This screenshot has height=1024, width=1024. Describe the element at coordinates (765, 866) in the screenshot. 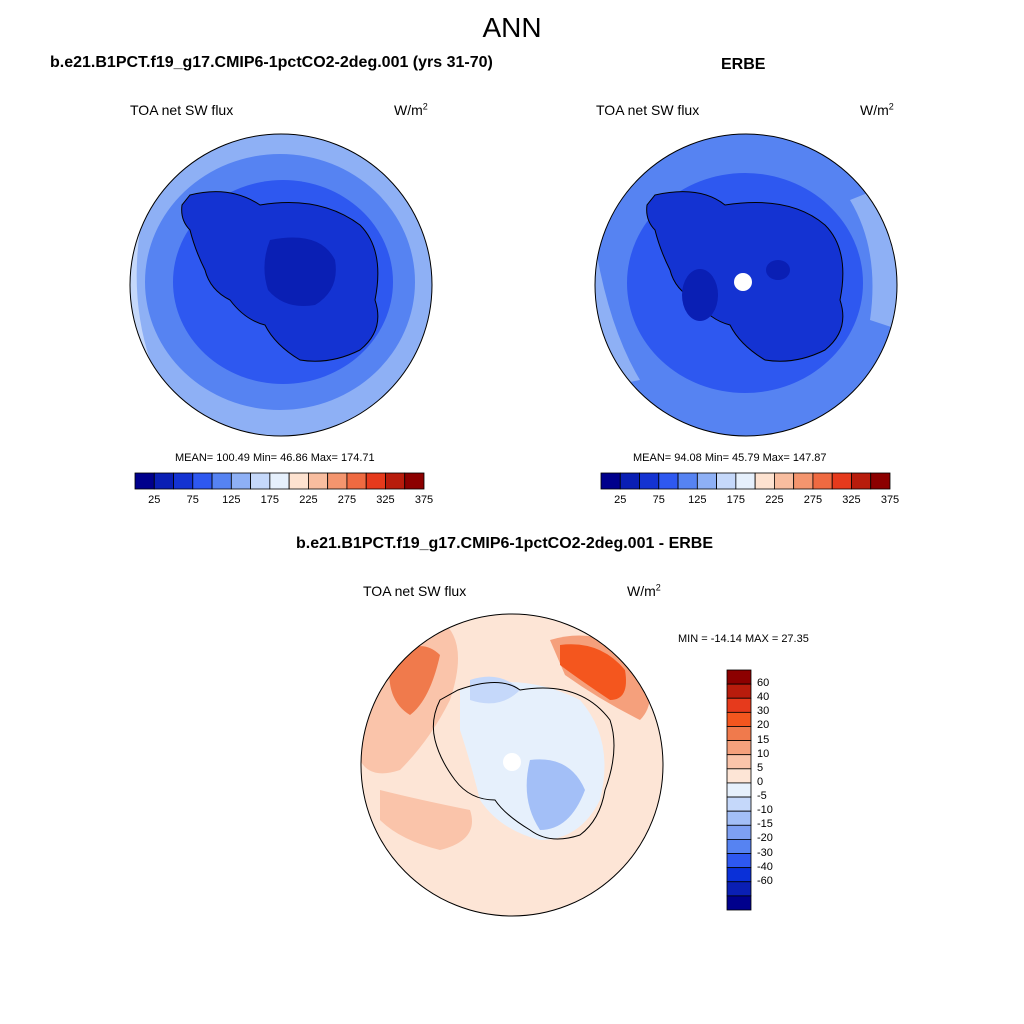

I see `colorbar-tick-label: -40` at that location.